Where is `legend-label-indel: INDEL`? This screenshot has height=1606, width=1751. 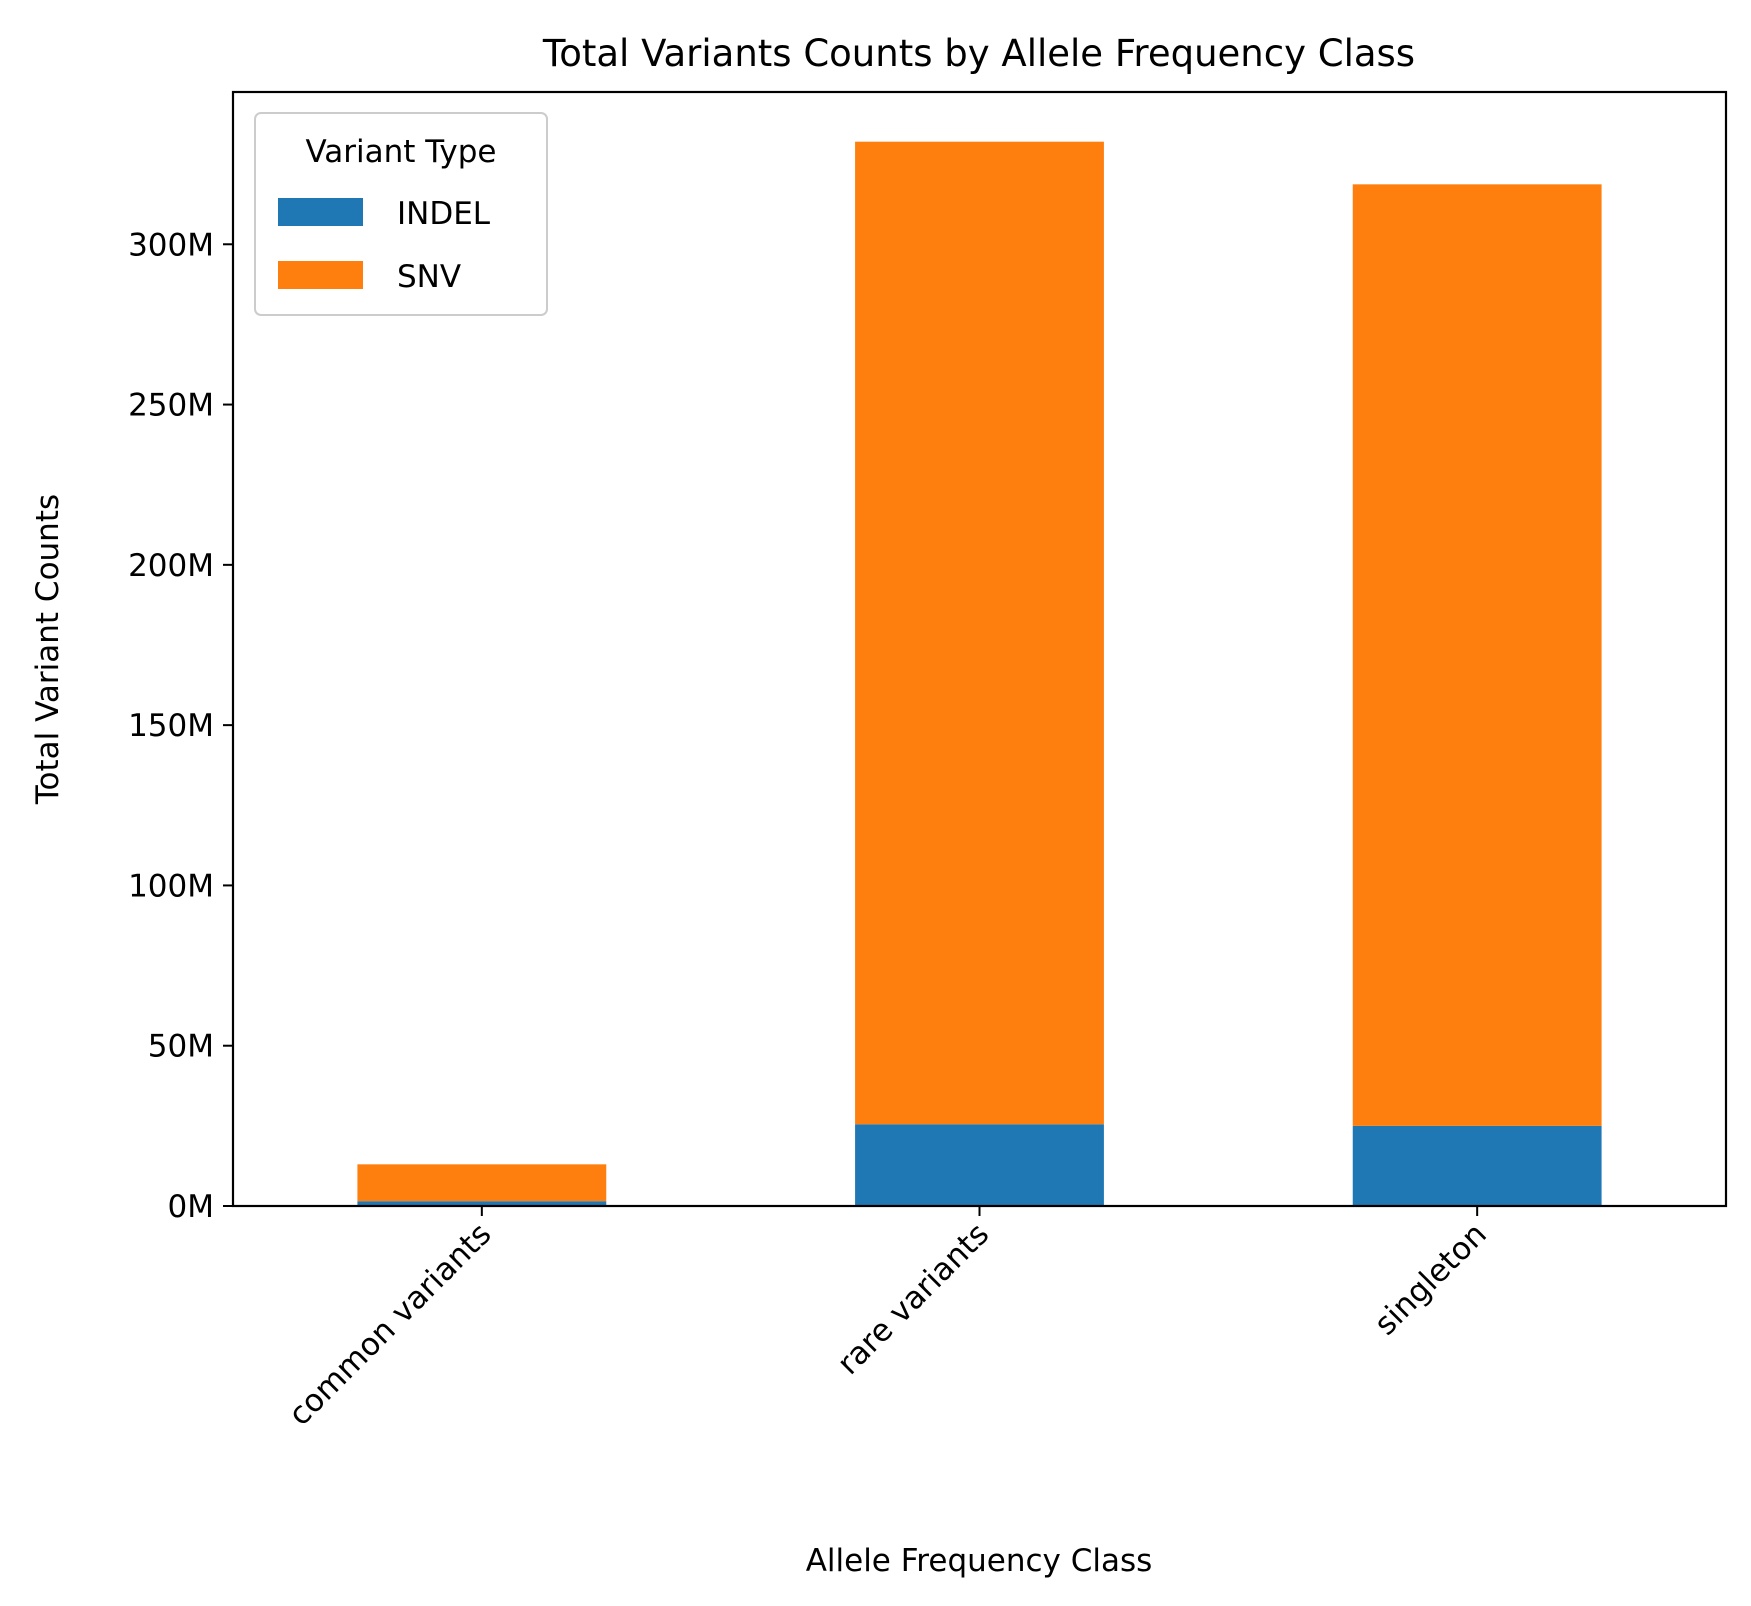 legend-label-indel: INDEL is located at coordinates (444, 214).